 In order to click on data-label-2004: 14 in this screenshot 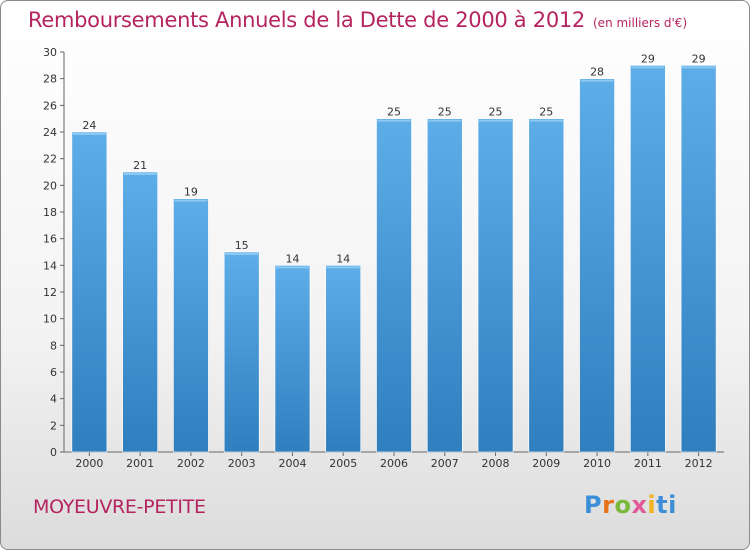, I will do `click(292, 258)`.